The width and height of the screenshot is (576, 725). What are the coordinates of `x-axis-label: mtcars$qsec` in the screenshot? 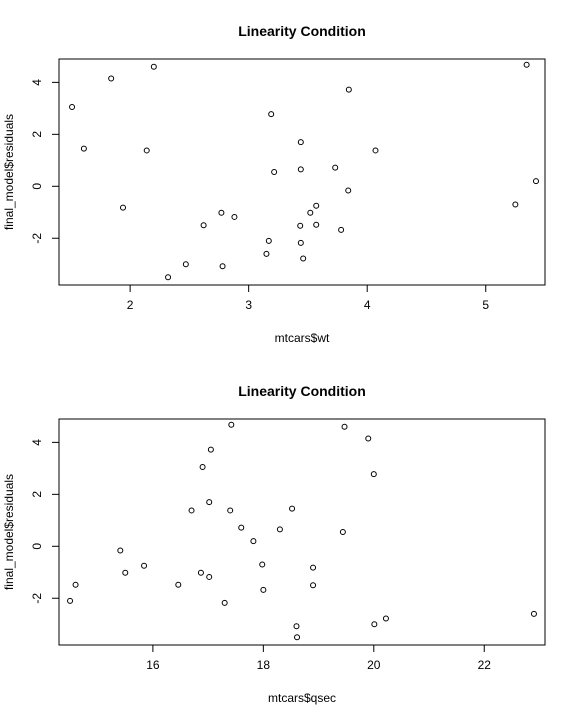 It's located at (302, 698).